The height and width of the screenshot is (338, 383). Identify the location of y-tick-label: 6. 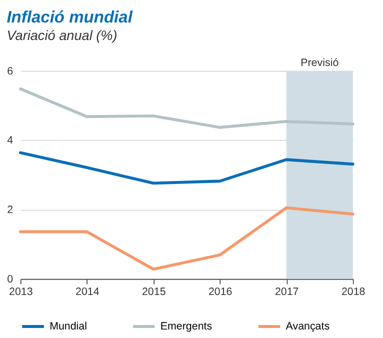
(10, 71).